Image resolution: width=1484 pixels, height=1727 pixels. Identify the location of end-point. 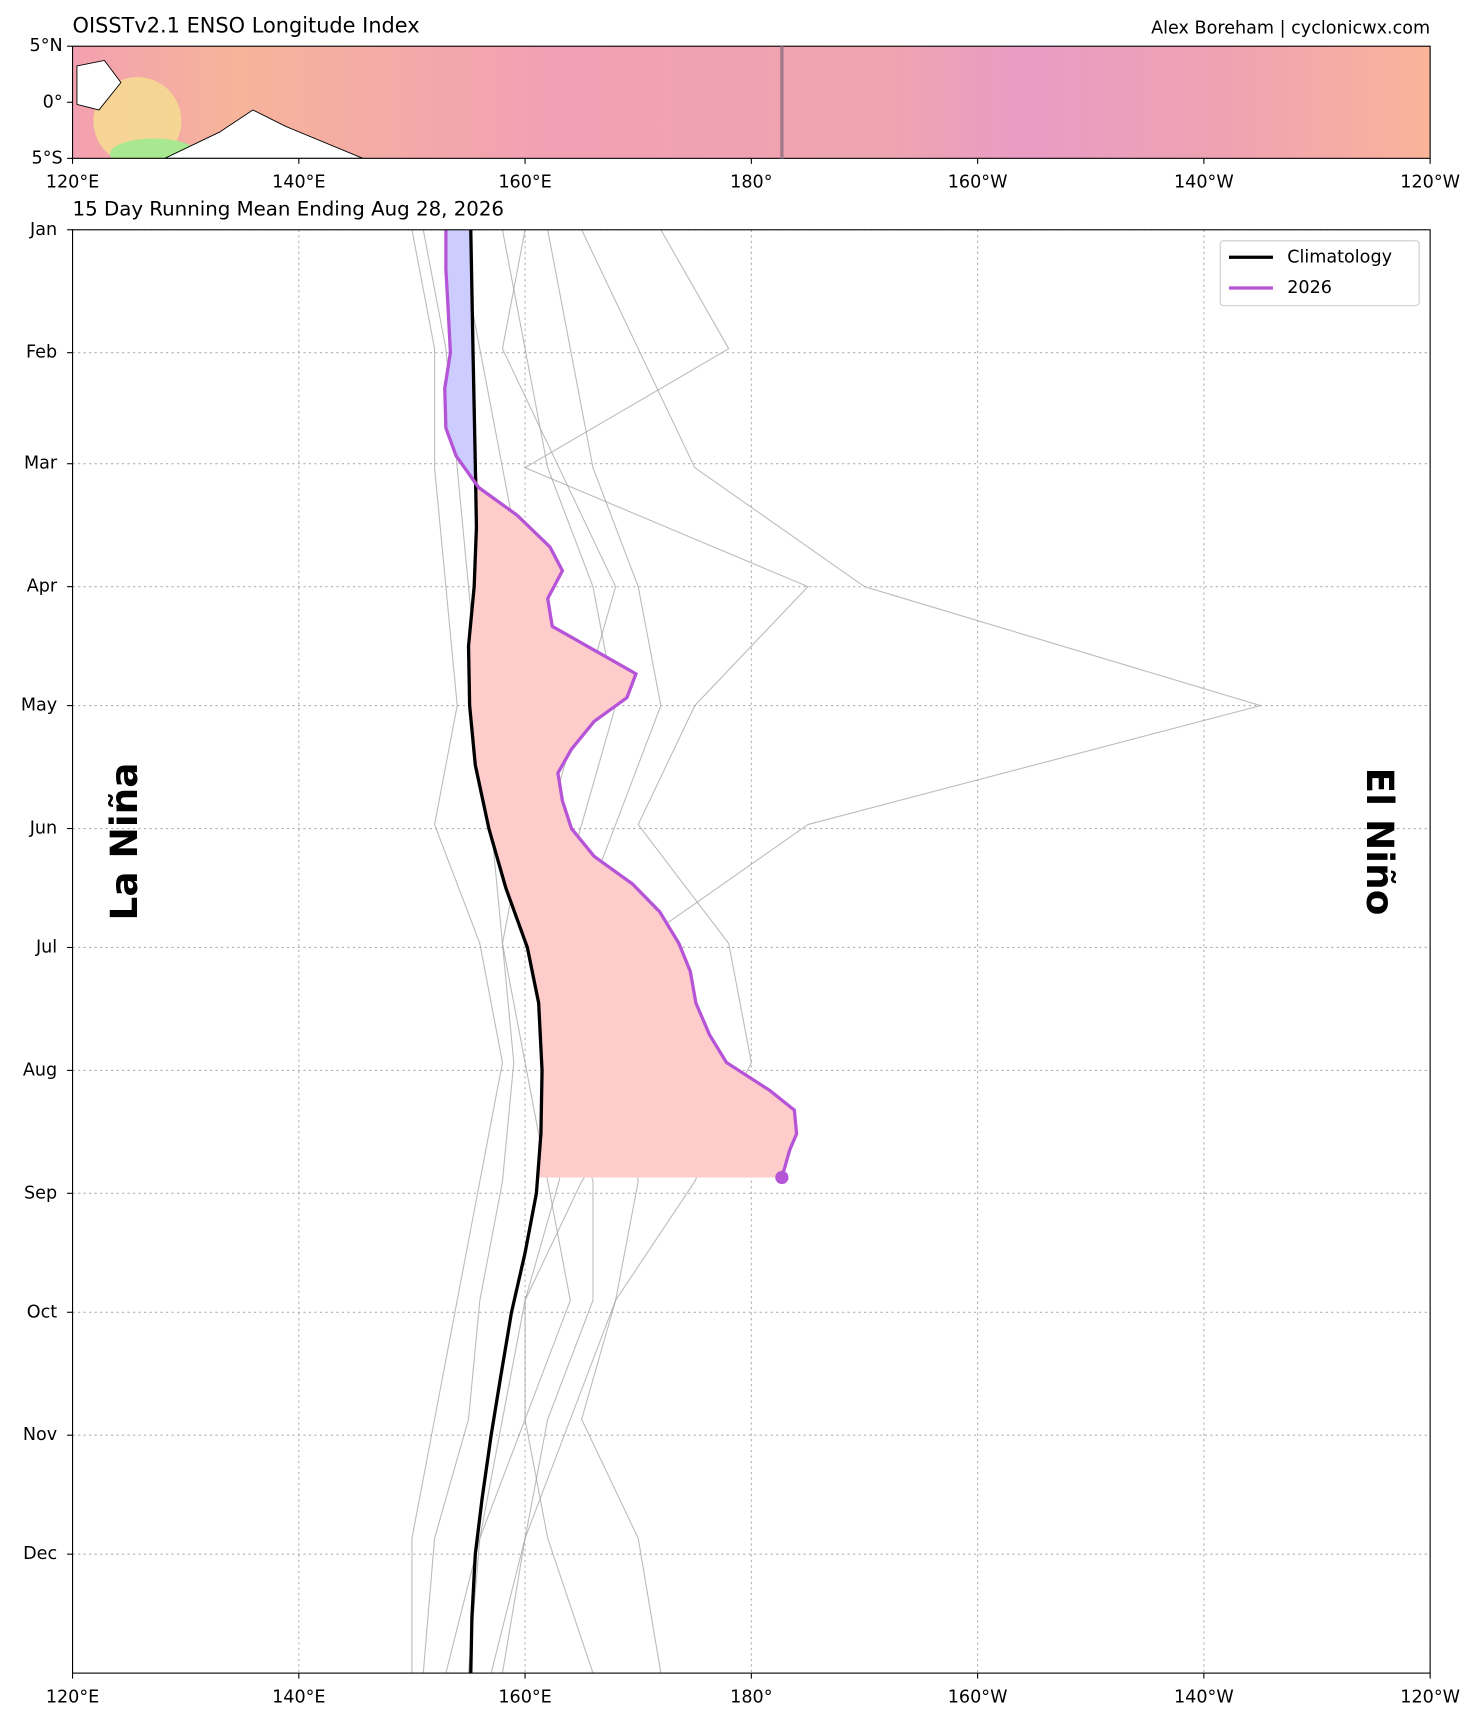
(782, 1177).